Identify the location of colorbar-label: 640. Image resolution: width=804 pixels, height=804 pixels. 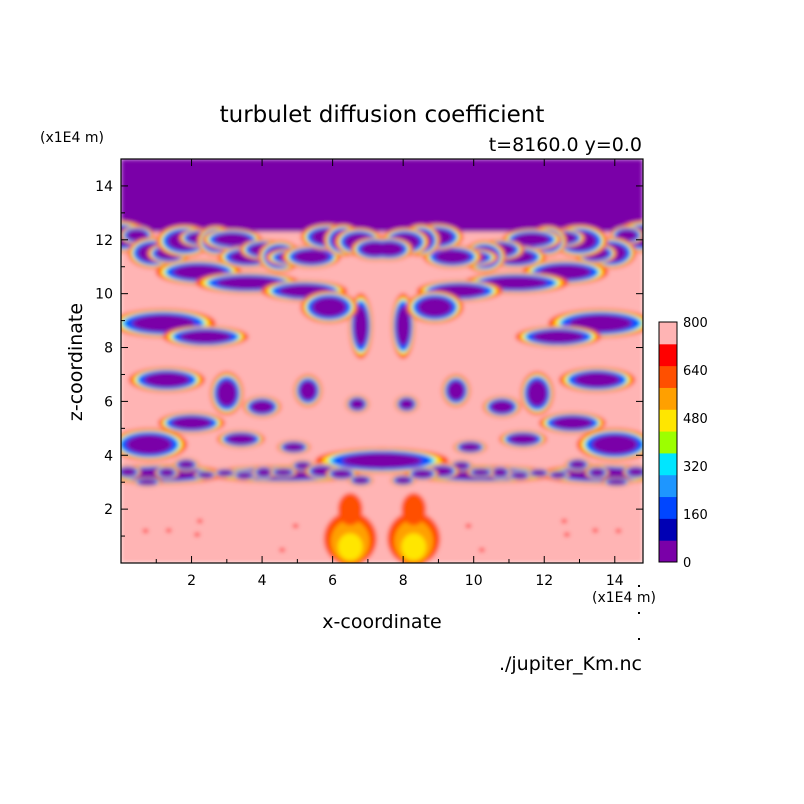
(695, 371).